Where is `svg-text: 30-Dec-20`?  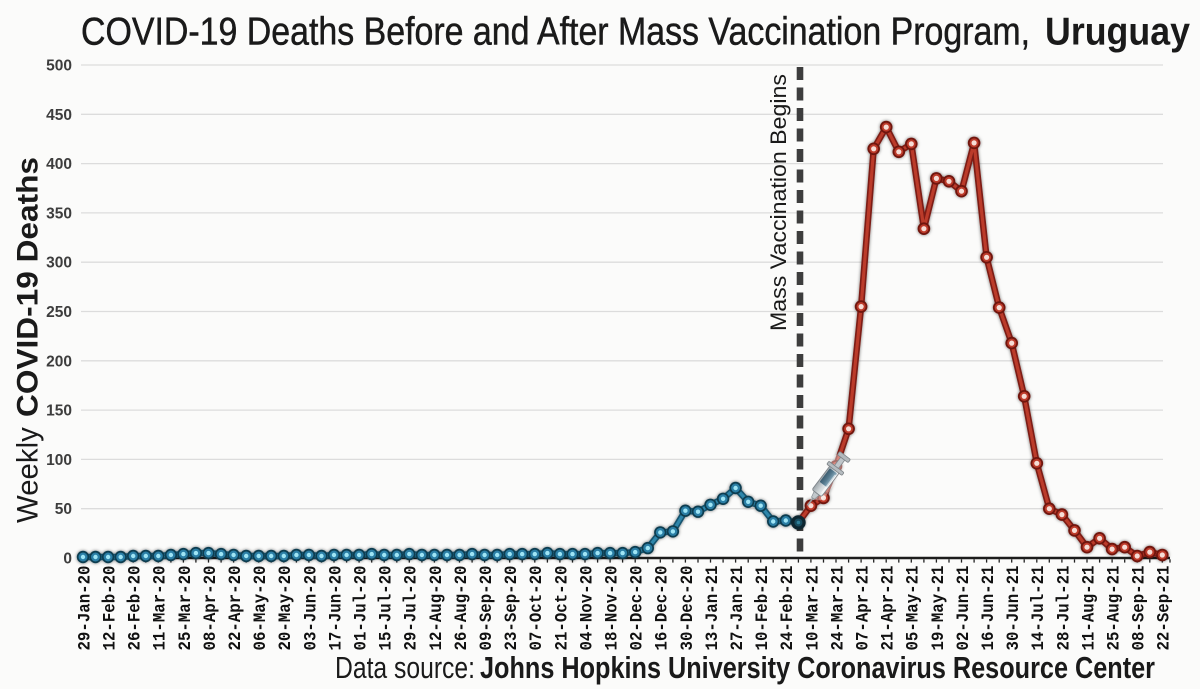 svg-text: 30-Dec-20 is located at coordinates (688, 608).